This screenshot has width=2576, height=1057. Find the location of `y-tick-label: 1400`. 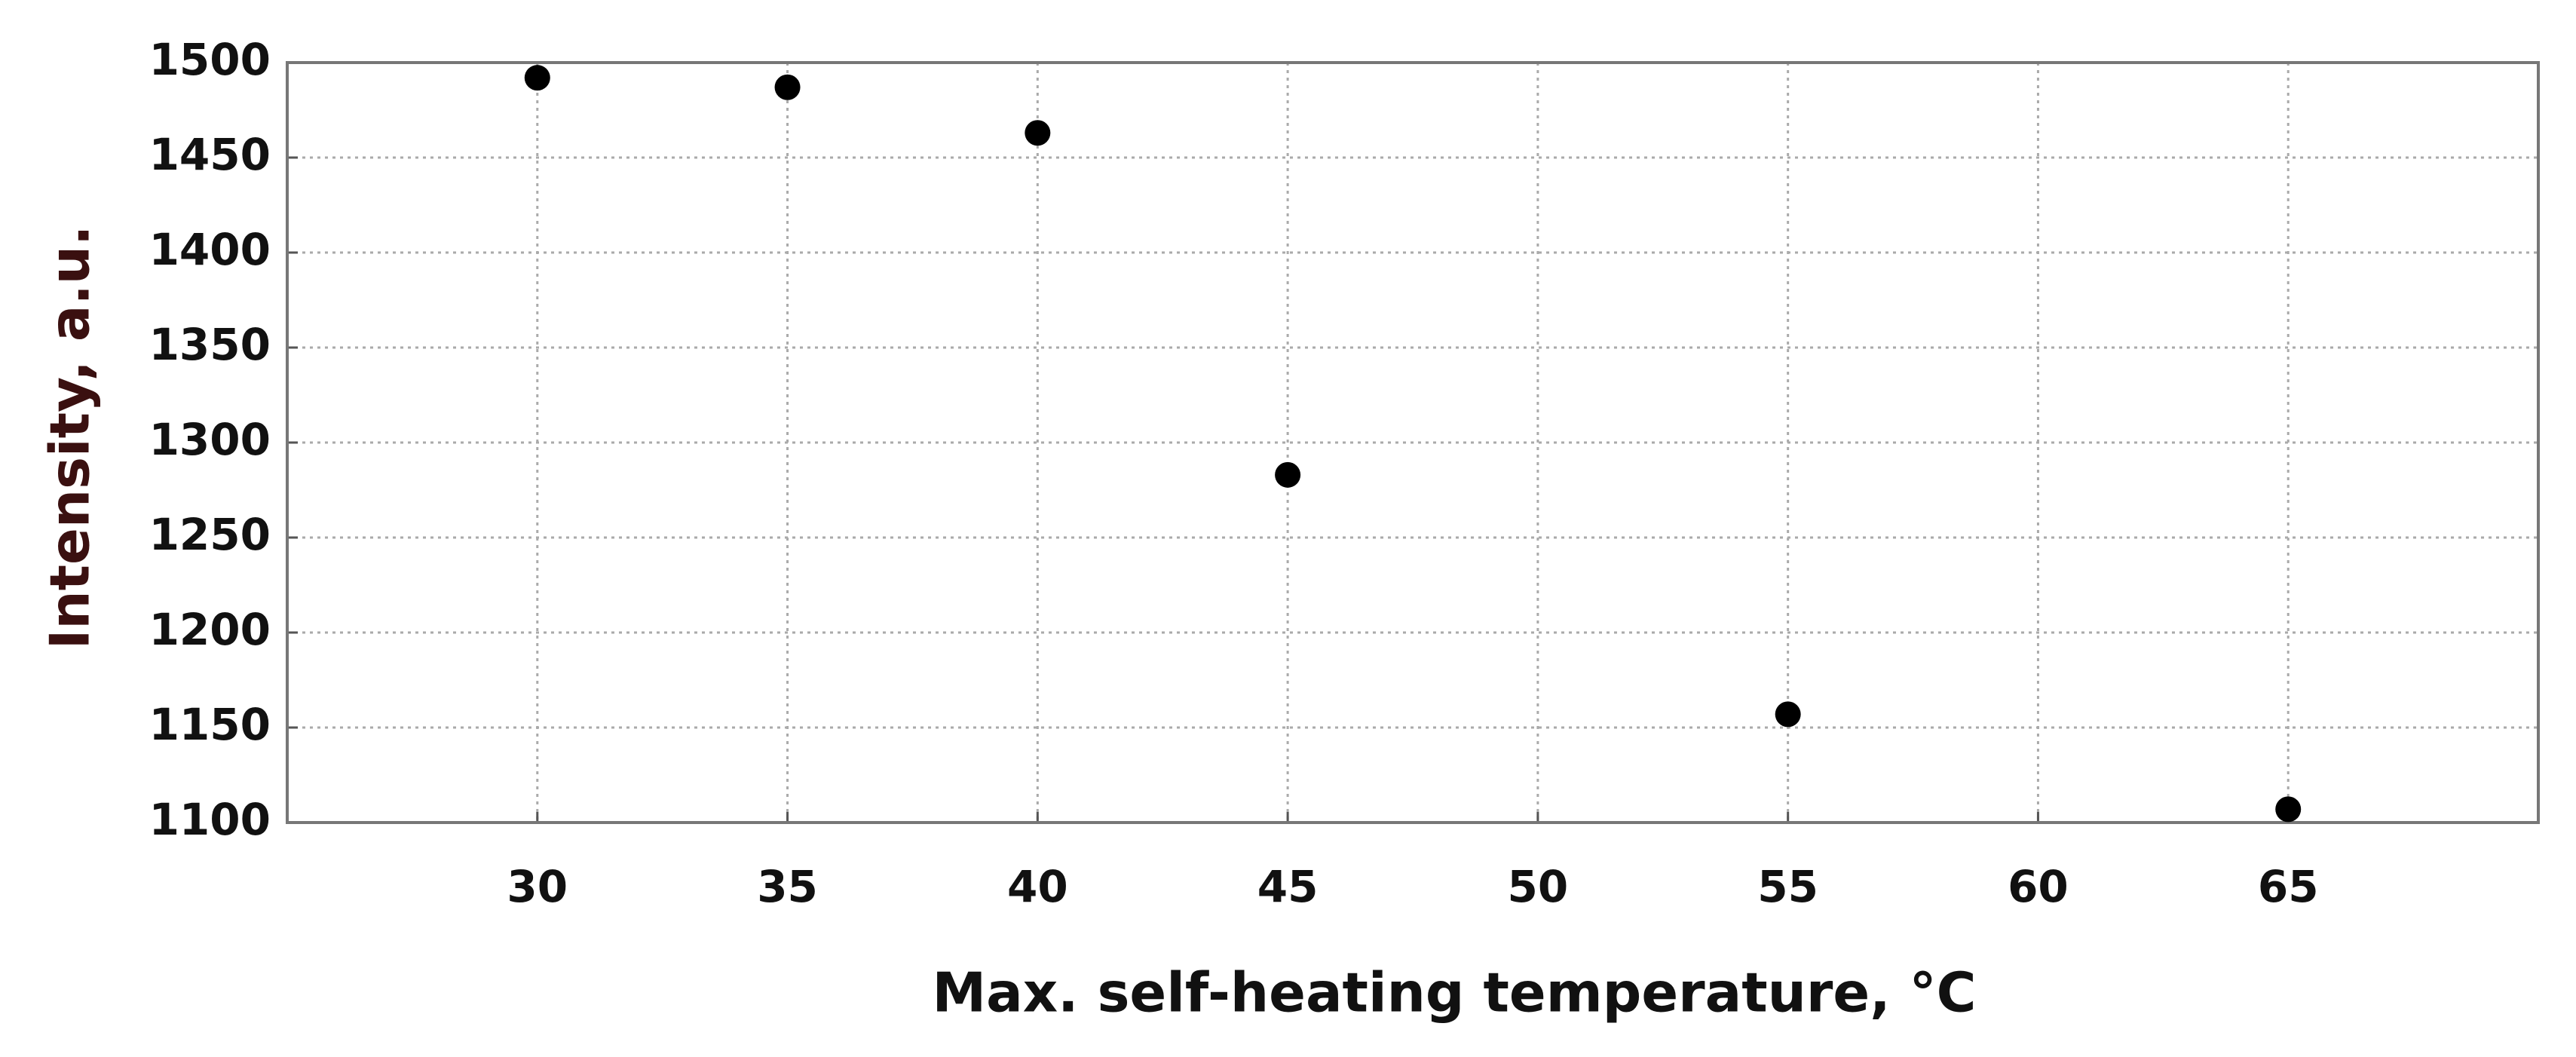

y-tick-label: 1400 is located at coordinates (210, 249).